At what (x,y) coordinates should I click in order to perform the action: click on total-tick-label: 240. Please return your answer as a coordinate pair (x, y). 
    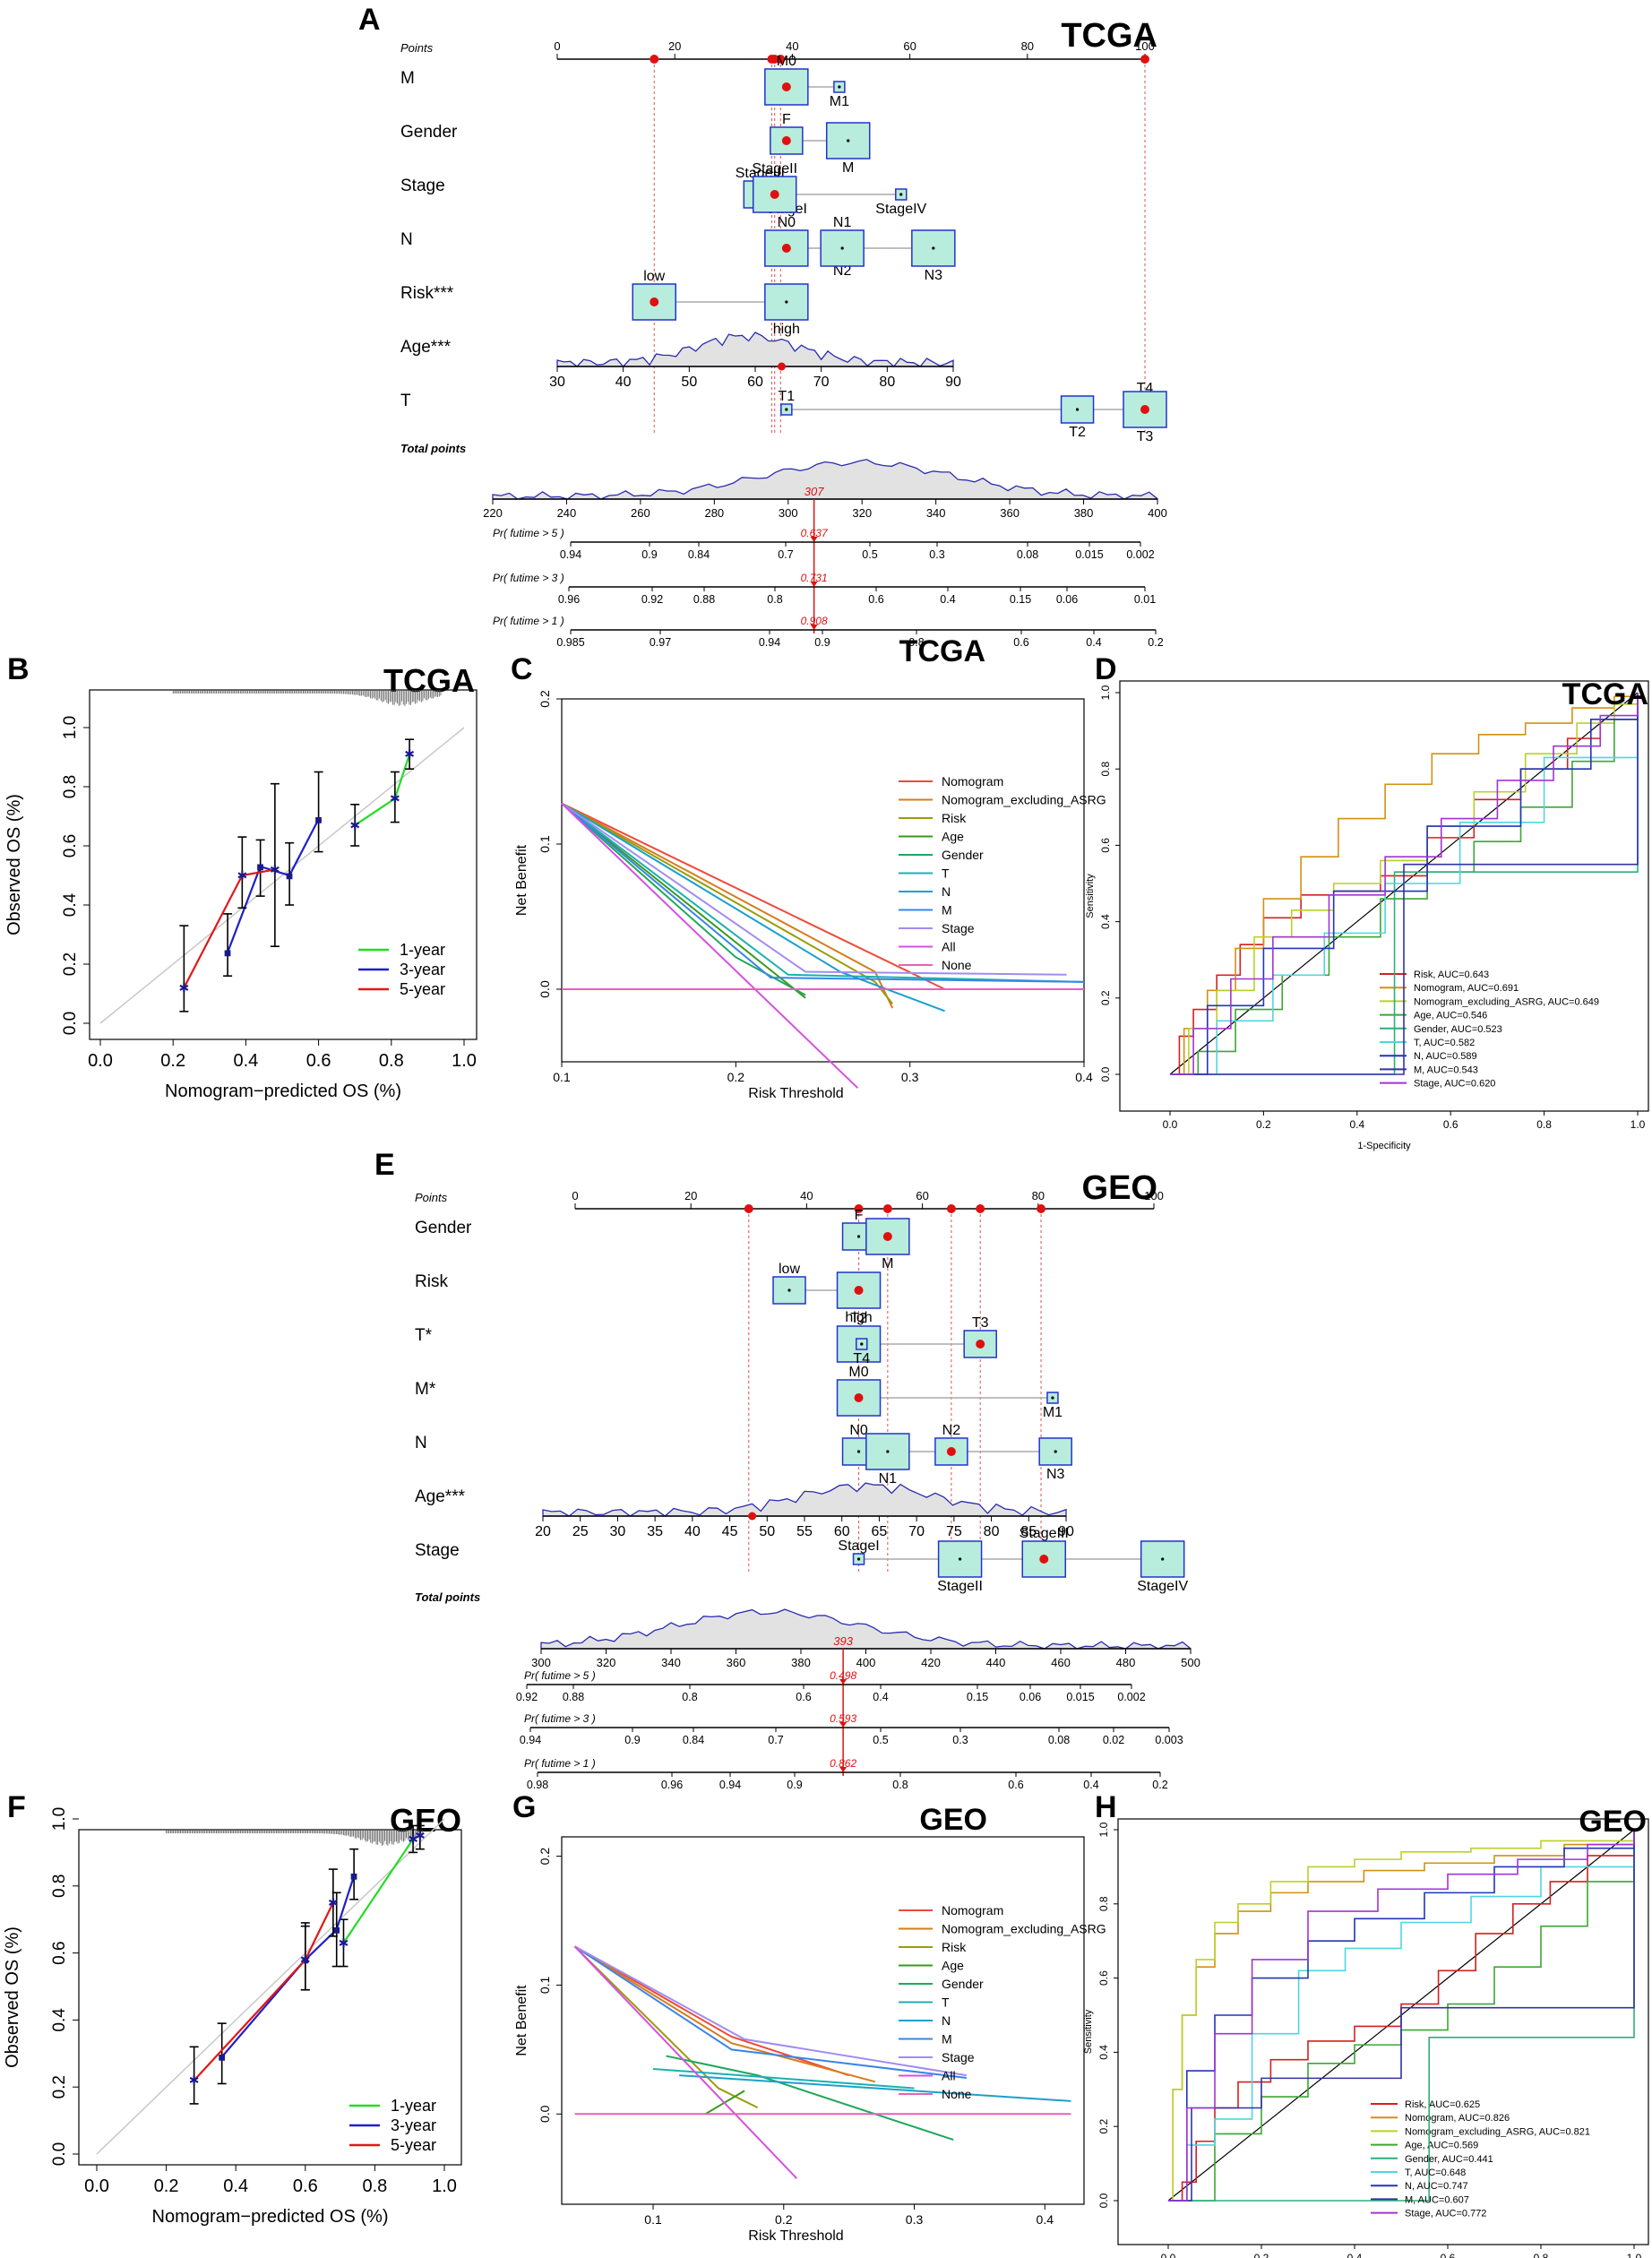
    Looking at the image, I should click on (567, 513).